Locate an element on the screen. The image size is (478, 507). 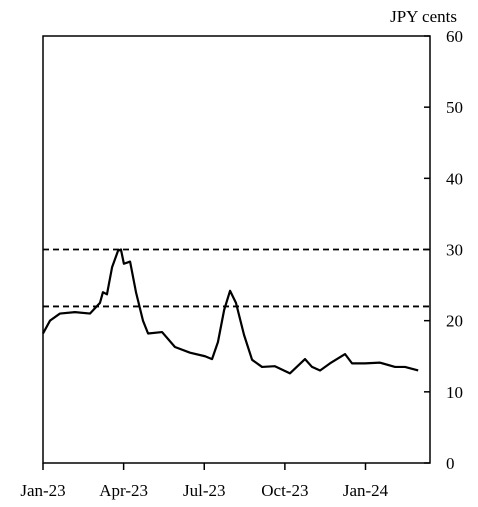
y-tick-label: 40 is located at coordinates (454, 178).